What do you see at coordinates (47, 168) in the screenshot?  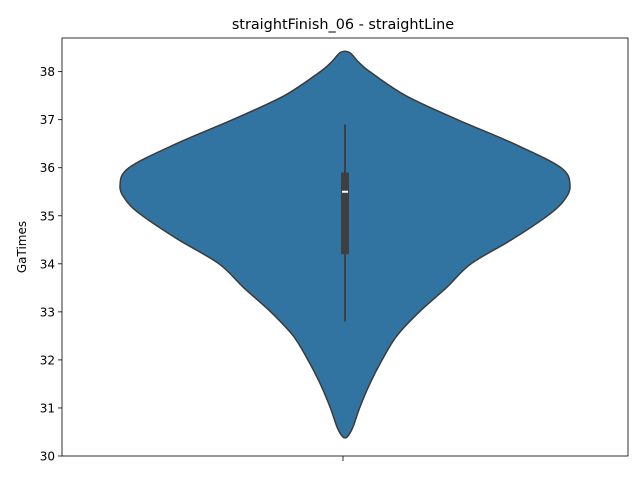 I see `y-tick-label: 36` at bounding box center [47, 168].